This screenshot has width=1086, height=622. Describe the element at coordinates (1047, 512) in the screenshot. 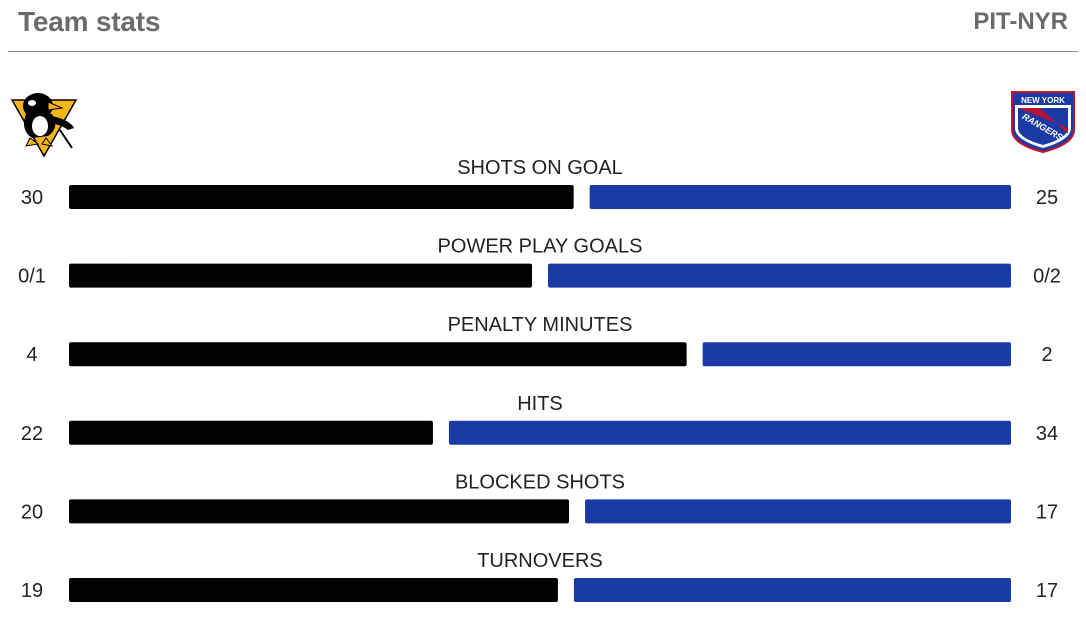

I see `away-value-blocked-shots: 17` at that location.